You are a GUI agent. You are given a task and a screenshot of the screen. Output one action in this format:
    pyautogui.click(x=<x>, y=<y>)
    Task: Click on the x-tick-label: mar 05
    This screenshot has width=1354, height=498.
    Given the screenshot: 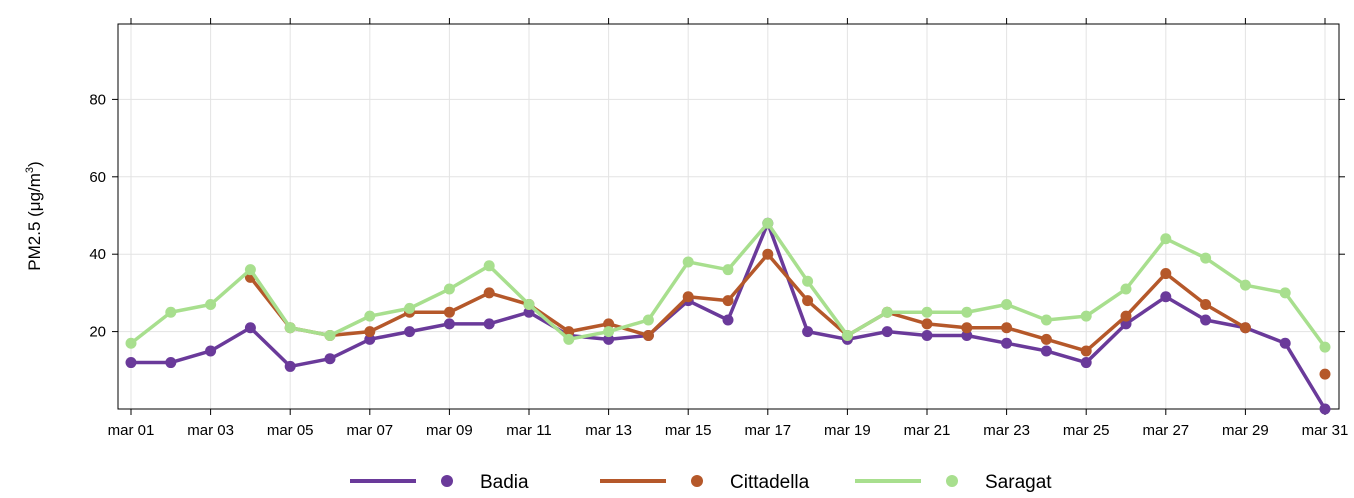 What is the action you would take?
    pyautogui.click(x=290, y=430)
    